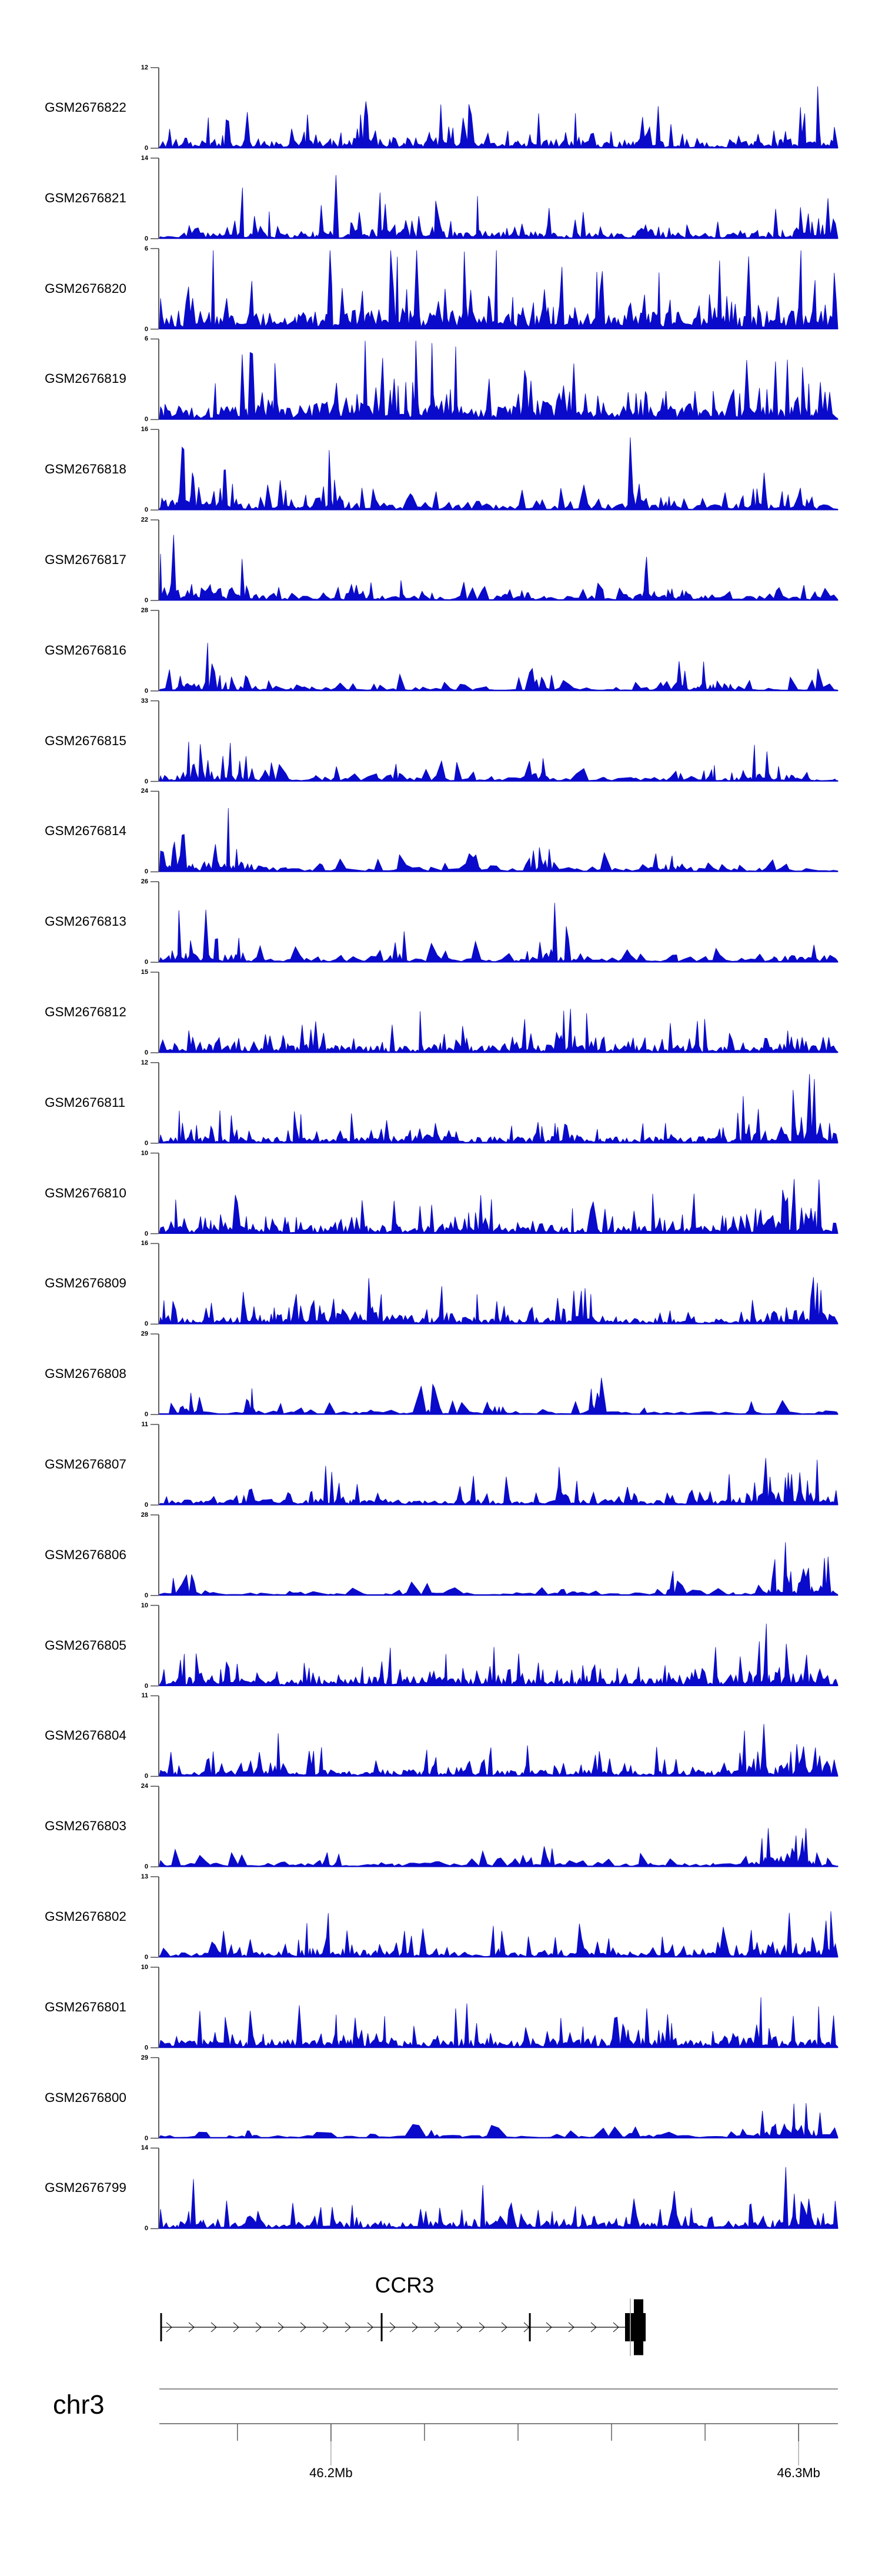  What do you see at coordinates (85, 1102) in the screenshot?
I see `track-label: GSM2676811` at bounding box center [85, 1102].